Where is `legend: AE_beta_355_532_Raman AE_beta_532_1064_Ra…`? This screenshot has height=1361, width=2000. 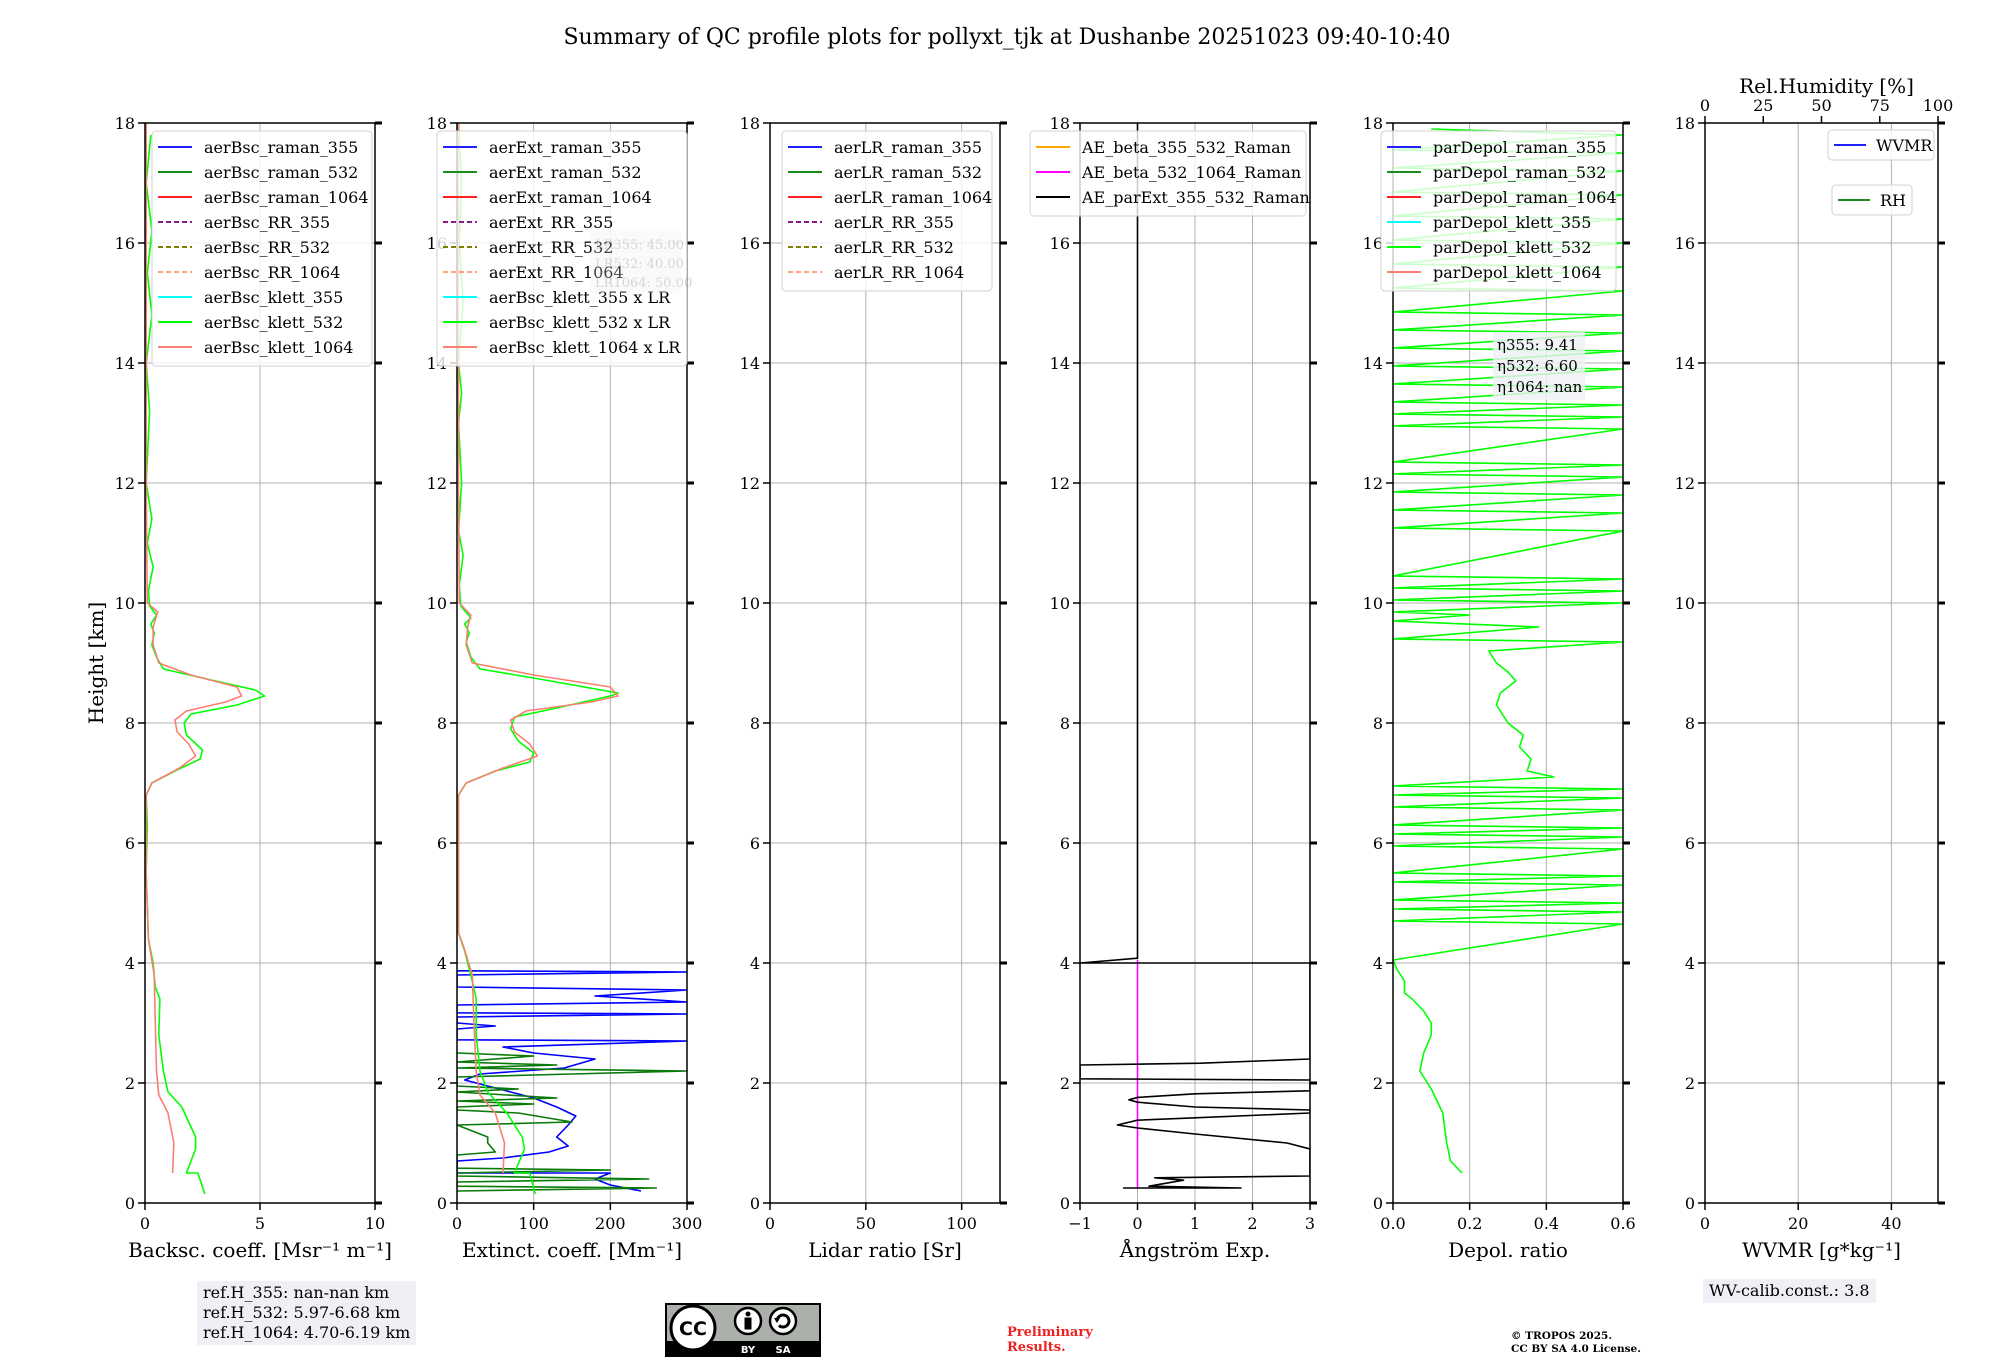
legend: AE_beta_355_532_Raman AE_beta_532_1064_Ra… is located at coordinates (1169, 173).